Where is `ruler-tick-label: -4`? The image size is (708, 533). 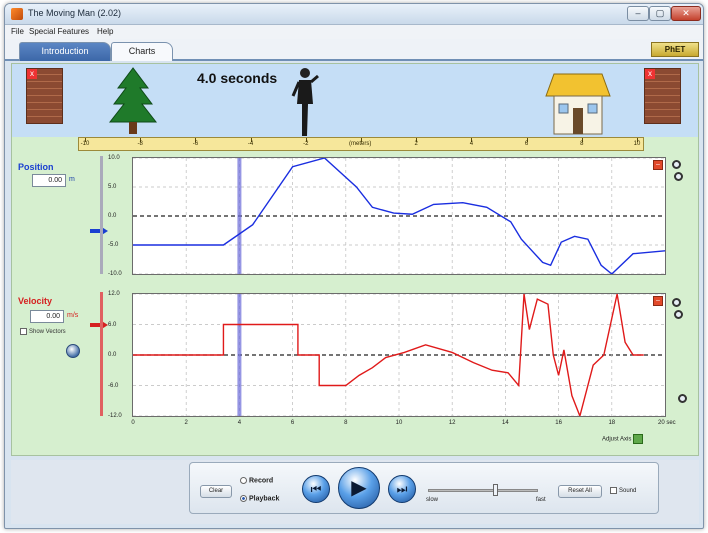 ruler-tick-label: -4 is located at coordinates (250, 144).